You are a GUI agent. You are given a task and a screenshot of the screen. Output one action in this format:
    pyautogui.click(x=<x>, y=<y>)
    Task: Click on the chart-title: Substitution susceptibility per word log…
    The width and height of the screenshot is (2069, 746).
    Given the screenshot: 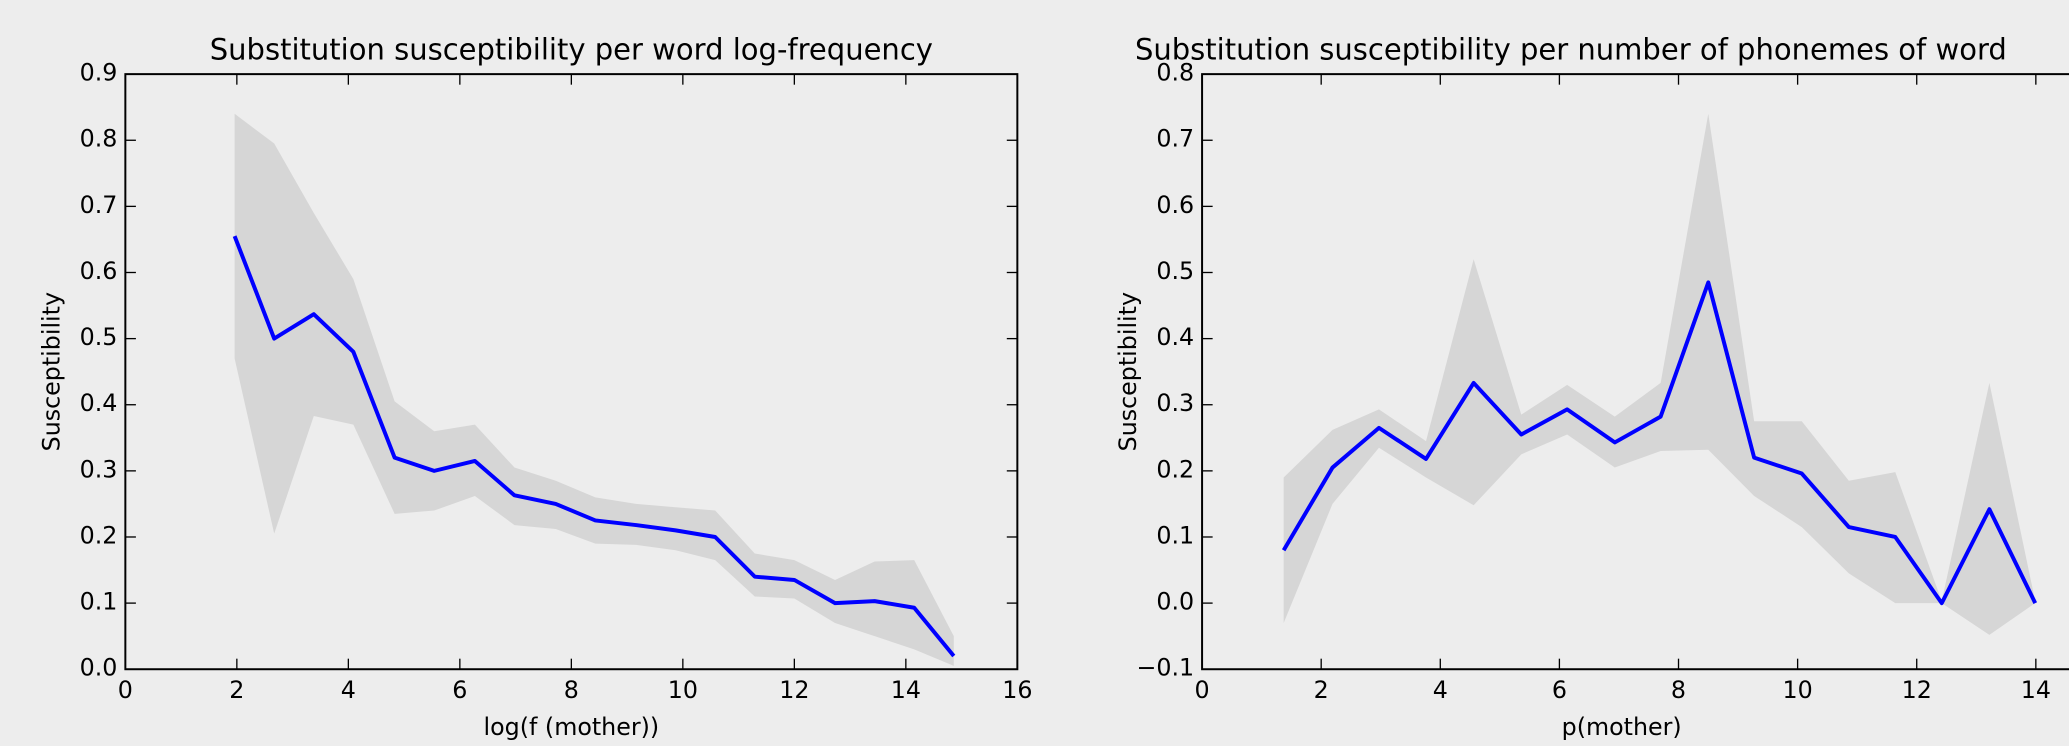 What is the action you would take?
    pyautogui.click(x=571, y=50)
    